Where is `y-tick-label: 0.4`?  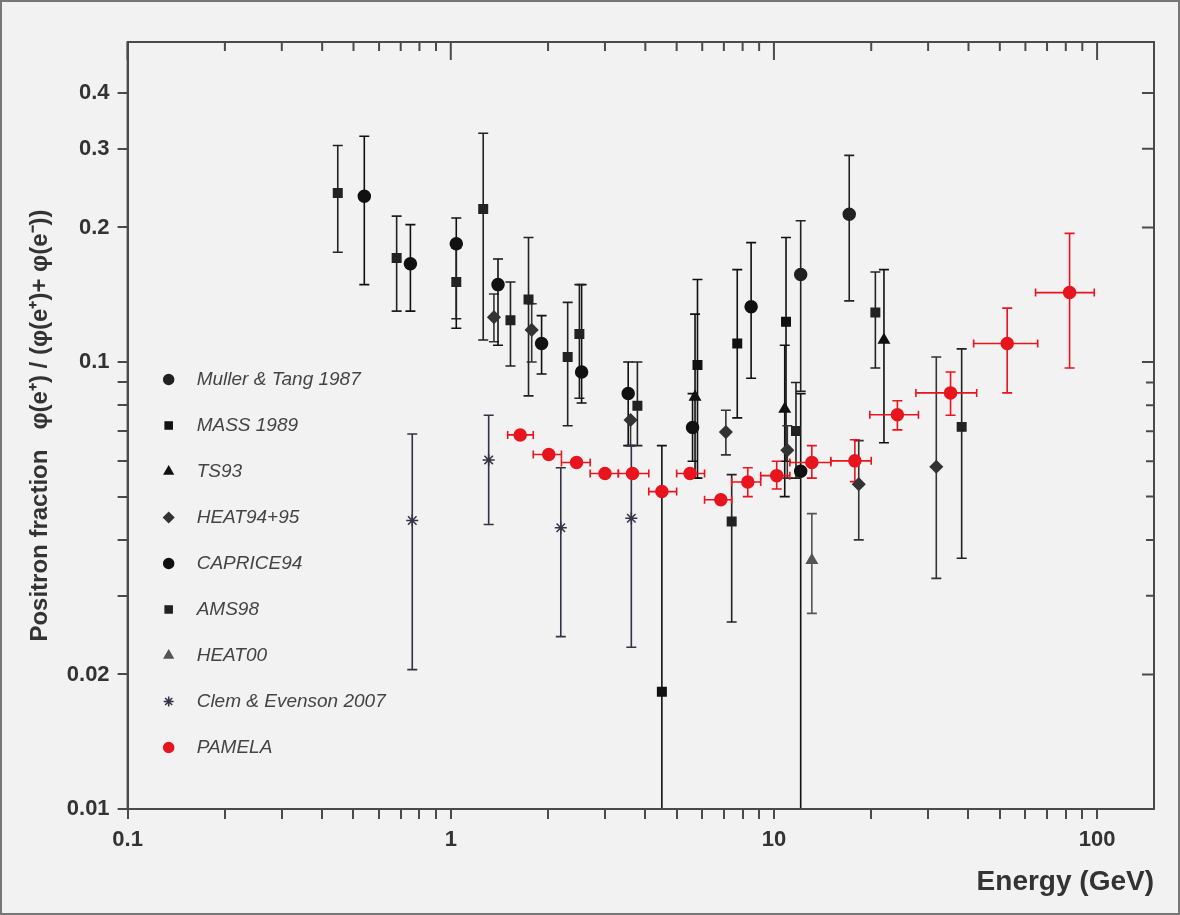
y-tick-label: 0.4 is located at coordinates (95, 91).